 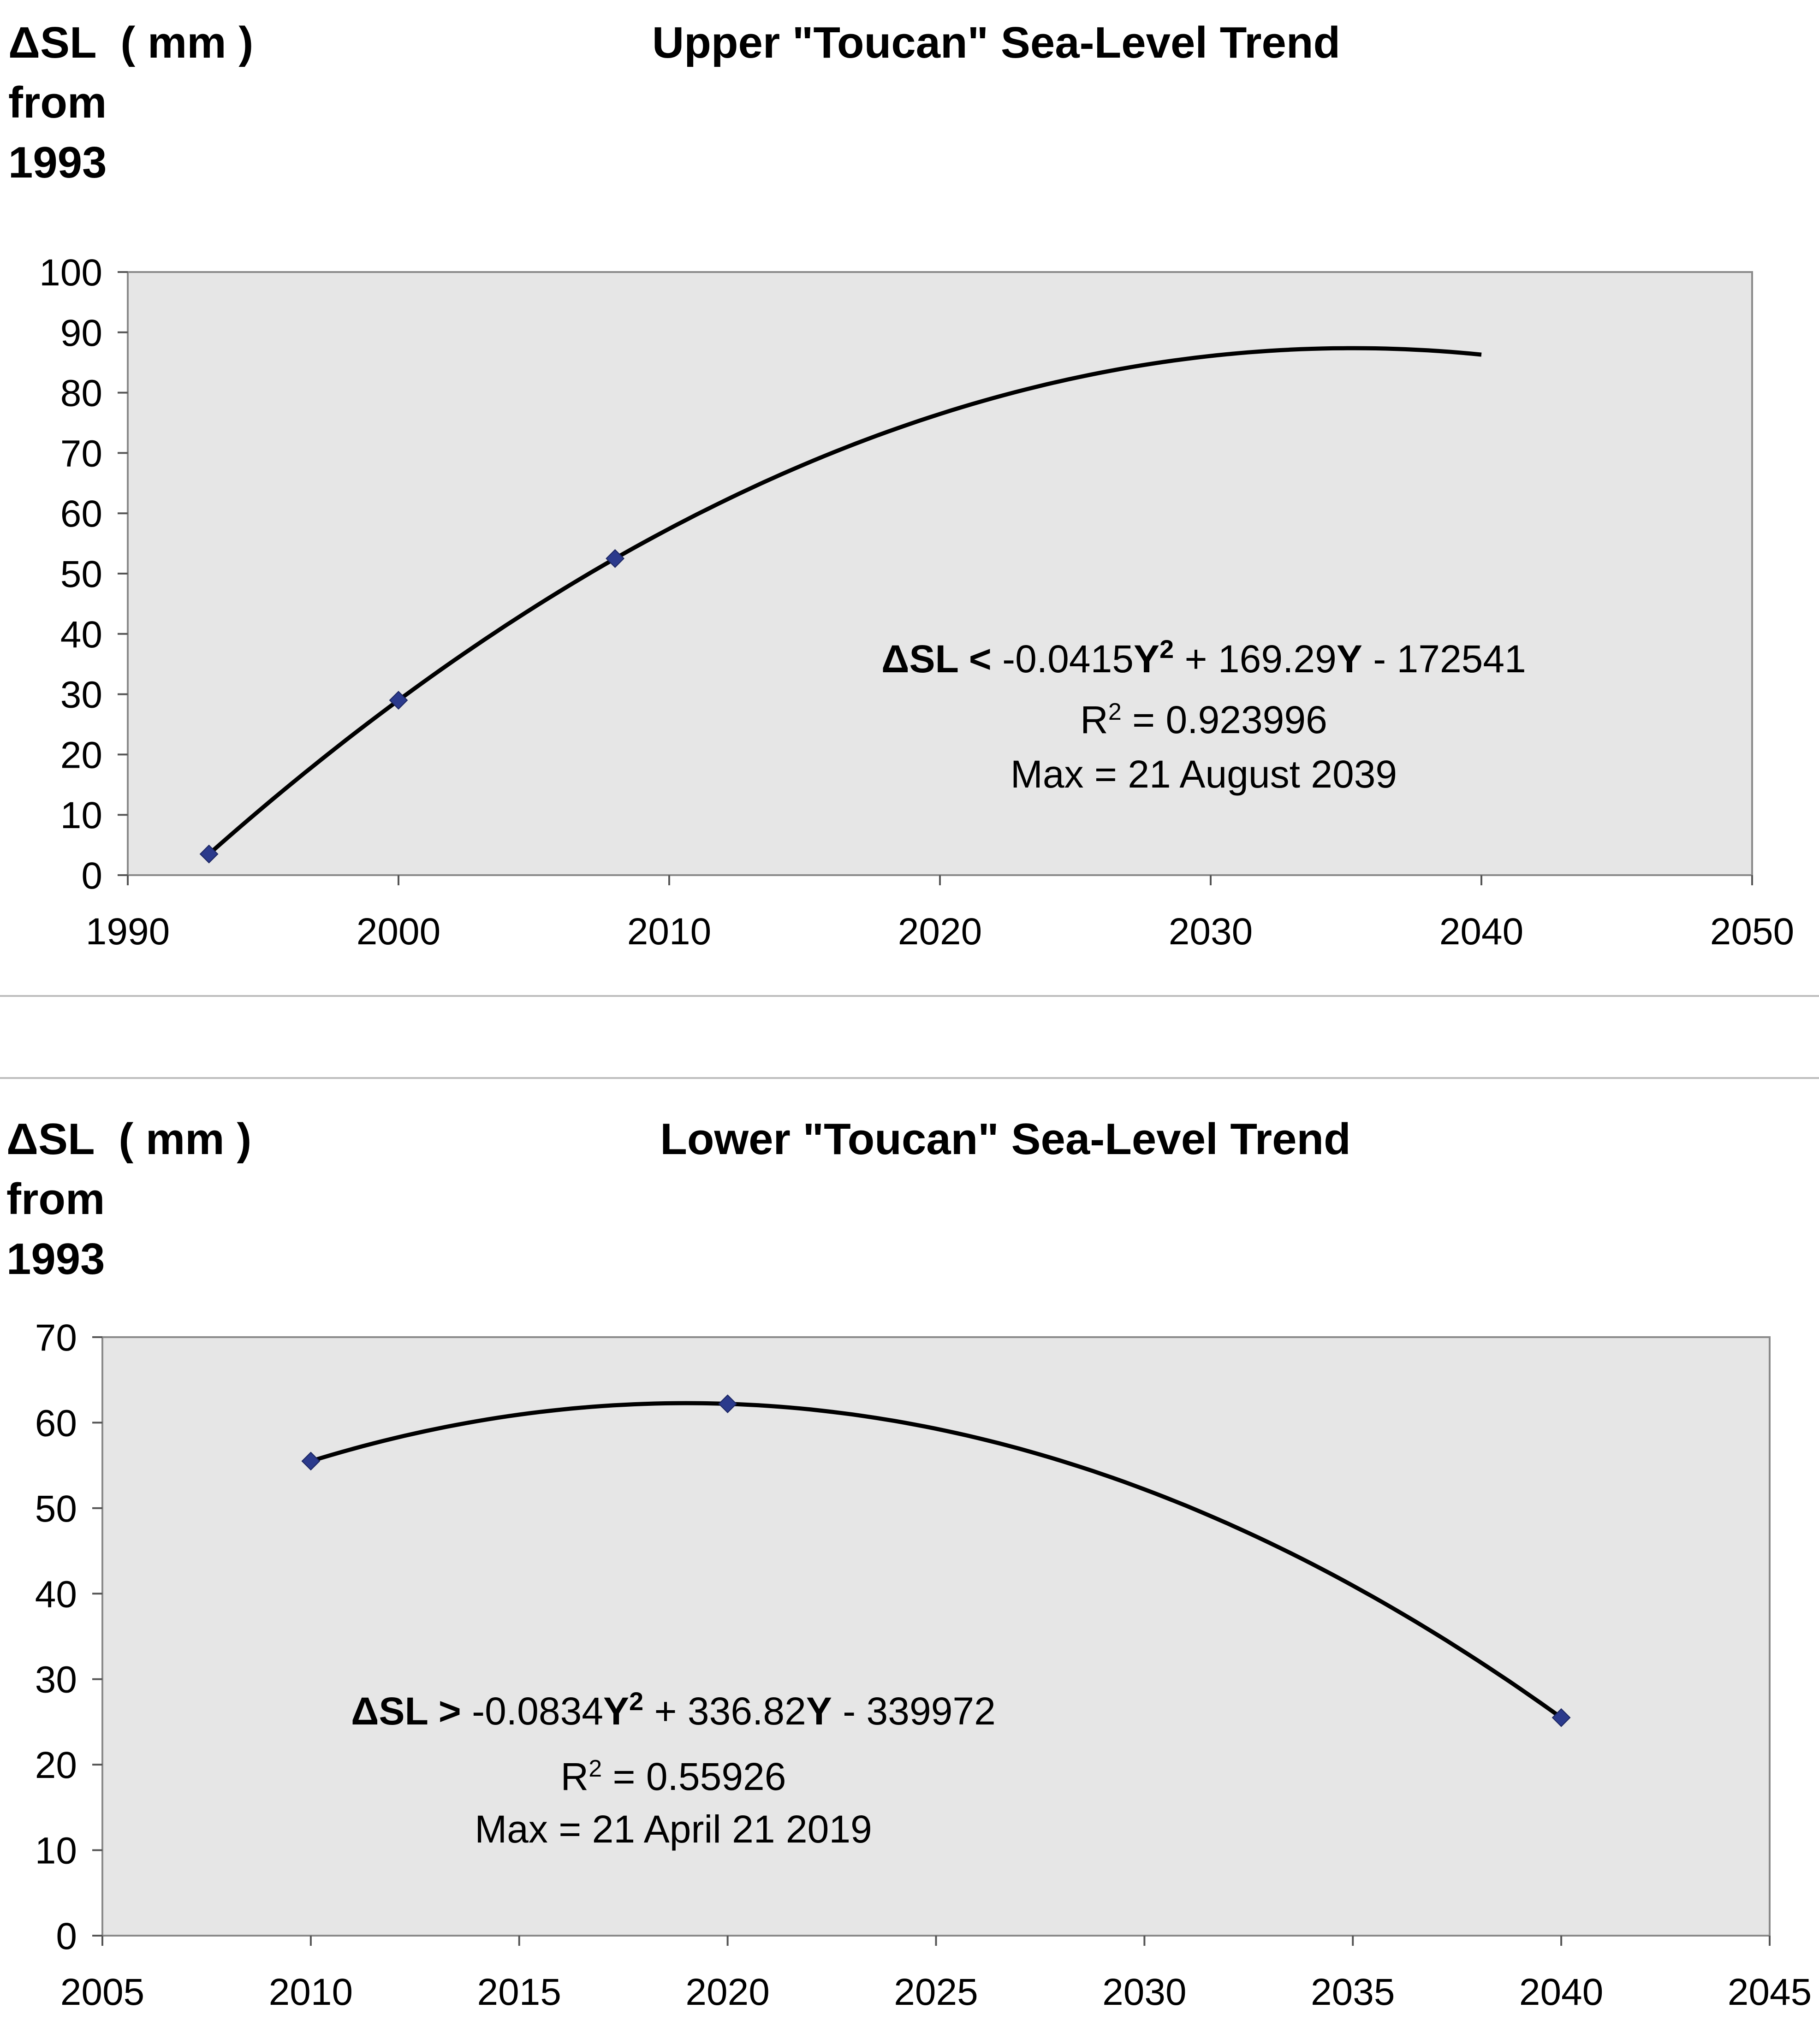 What do you see at coordinates (1063, 659) in the screenshot?
I see `equation-term: -0.0415` at bounding box center [1063, 659].